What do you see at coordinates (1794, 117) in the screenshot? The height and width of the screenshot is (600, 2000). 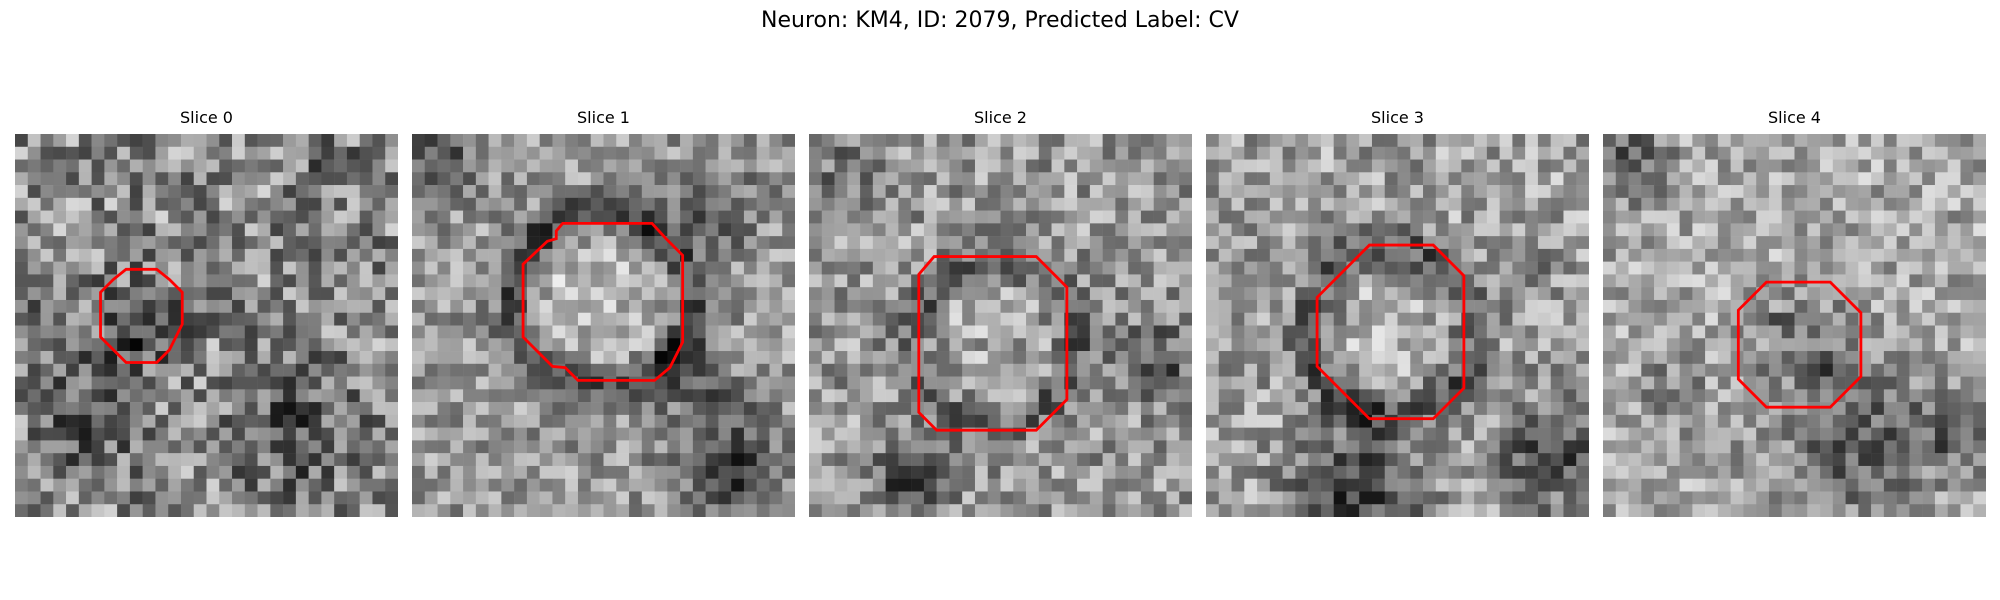 I see `slice-title-4: Slice 4` at bounding box center [1794, 117].